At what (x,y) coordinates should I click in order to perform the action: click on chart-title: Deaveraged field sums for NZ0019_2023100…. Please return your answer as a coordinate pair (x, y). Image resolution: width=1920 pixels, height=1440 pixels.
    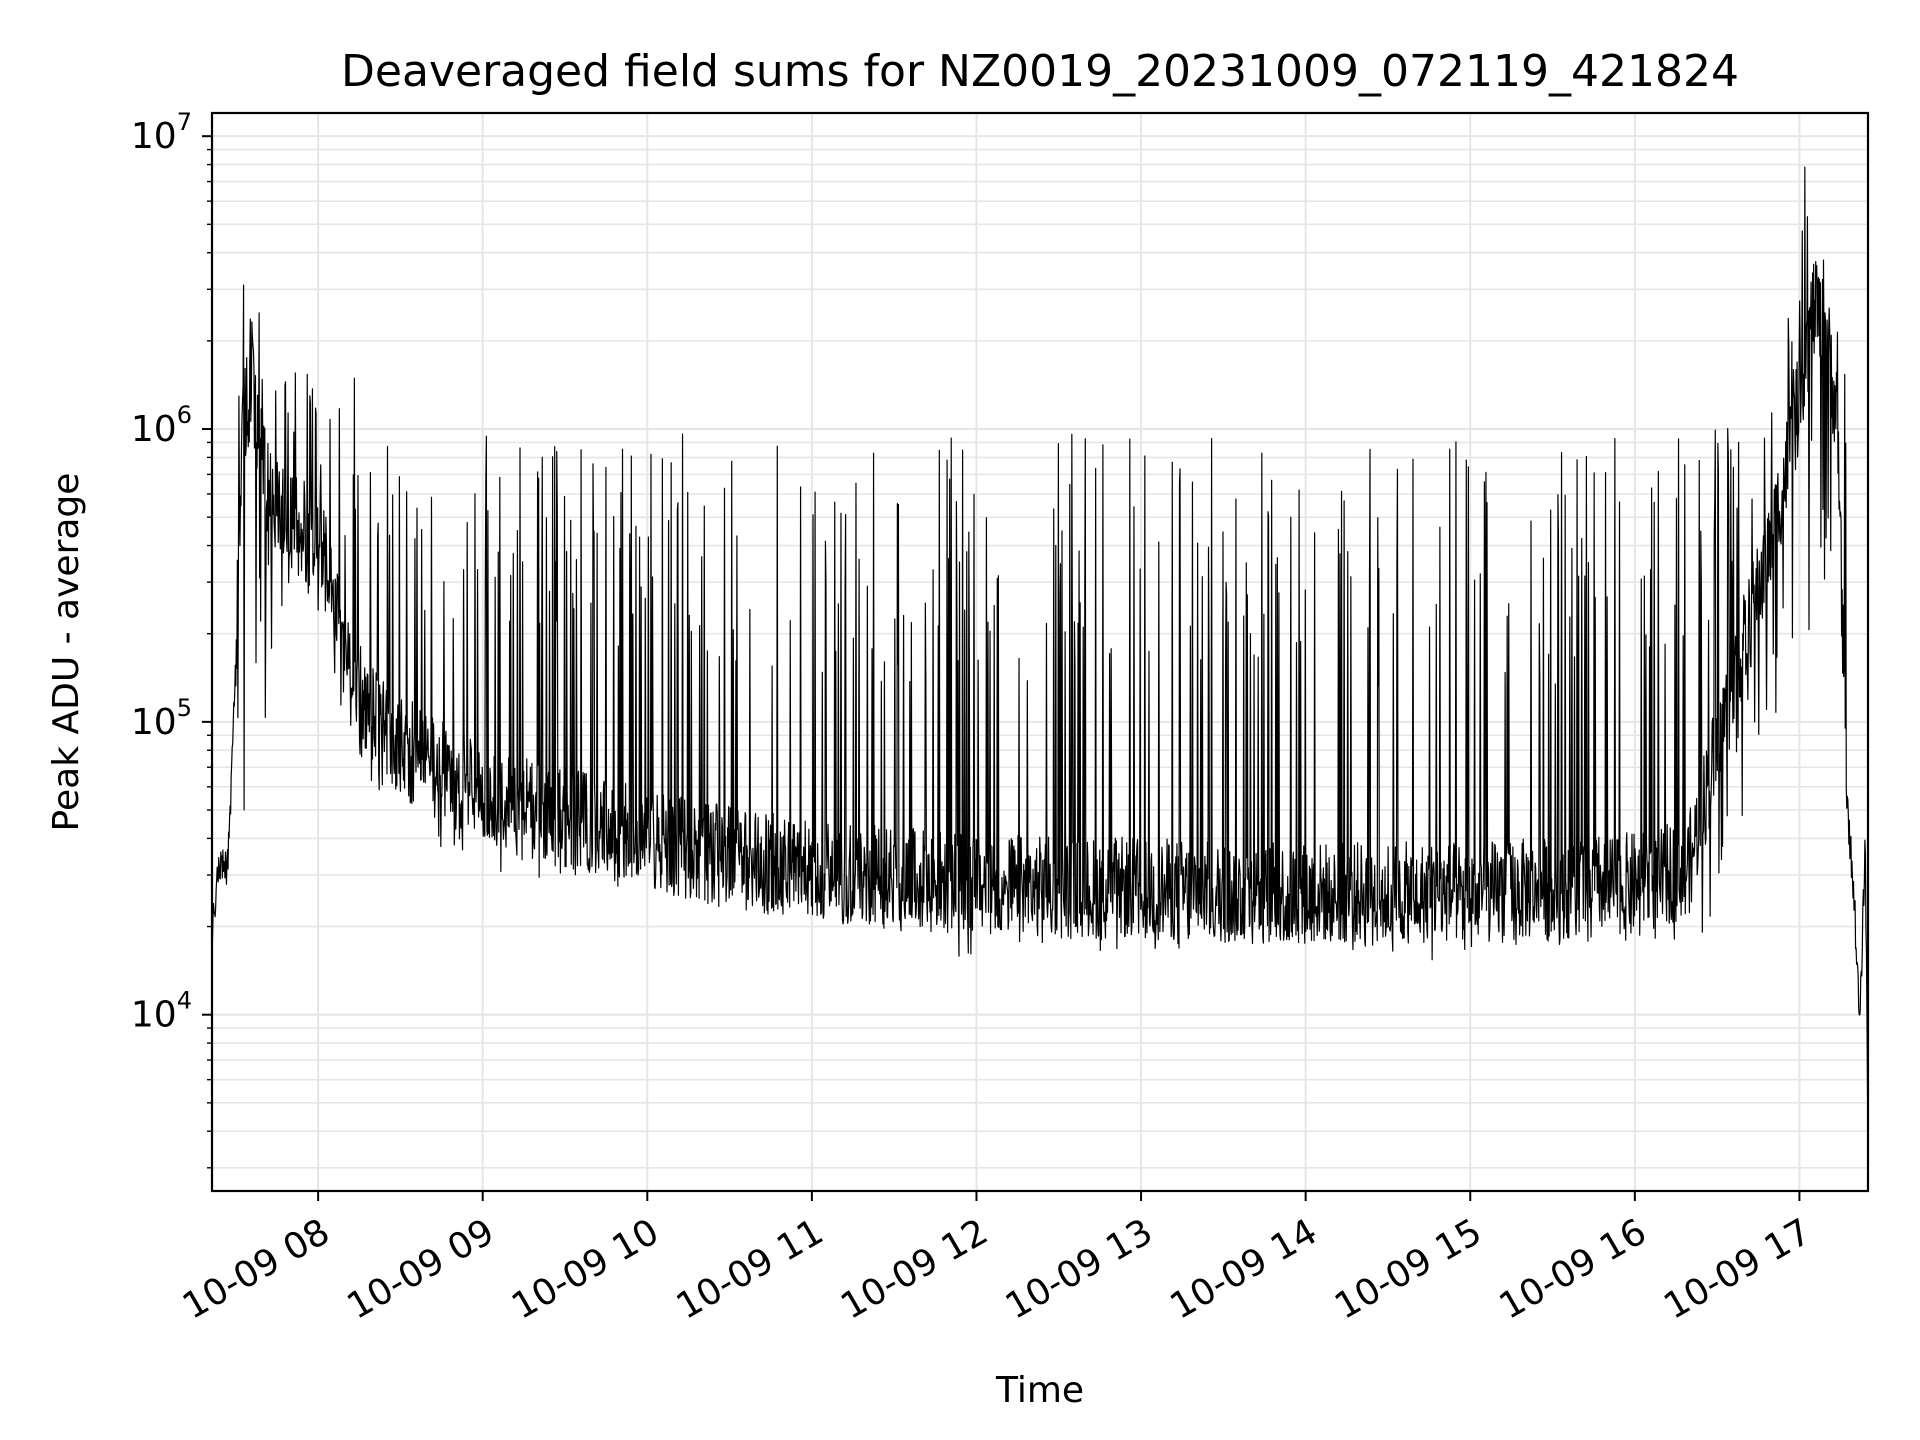
    Looking at the image, I should click on (1040, 71).